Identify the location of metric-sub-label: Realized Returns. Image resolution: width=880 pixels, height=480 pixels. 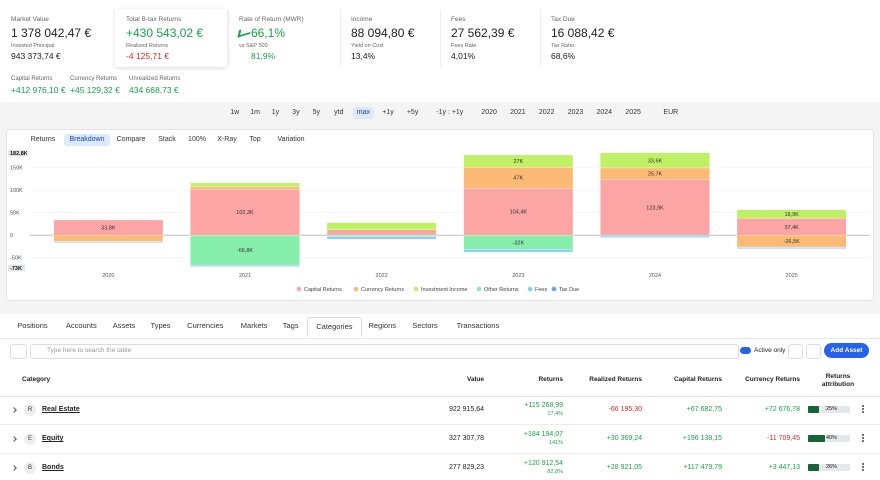
(147, 46).